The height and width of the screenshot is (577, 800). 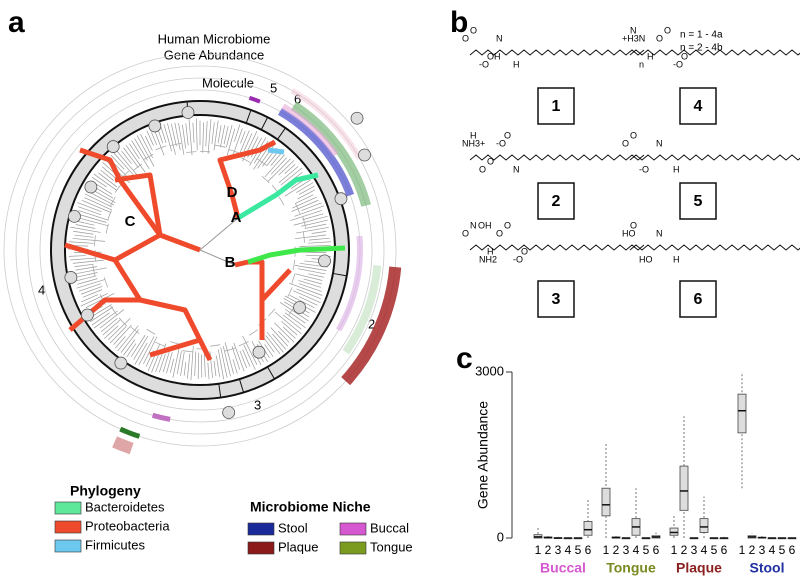 I want to click on structure-number: 3, so click(x=556, y=299).